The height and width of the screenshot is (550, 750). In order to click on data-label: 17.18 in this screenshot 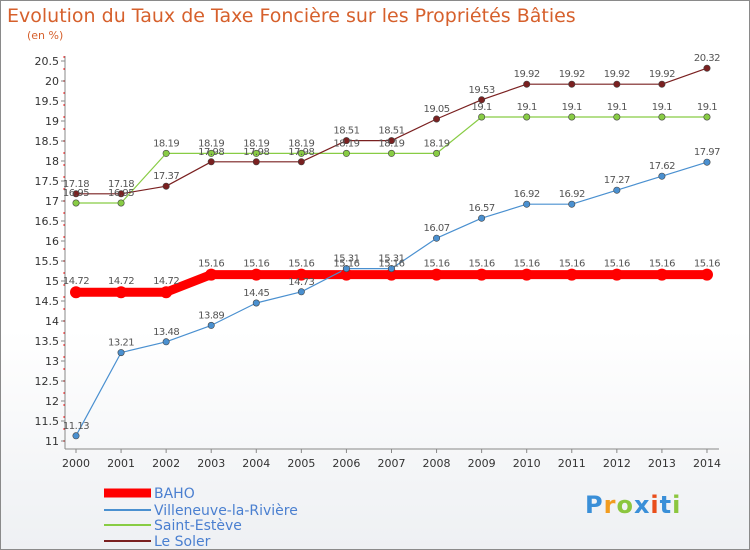, I will do `click(121, 184)`.